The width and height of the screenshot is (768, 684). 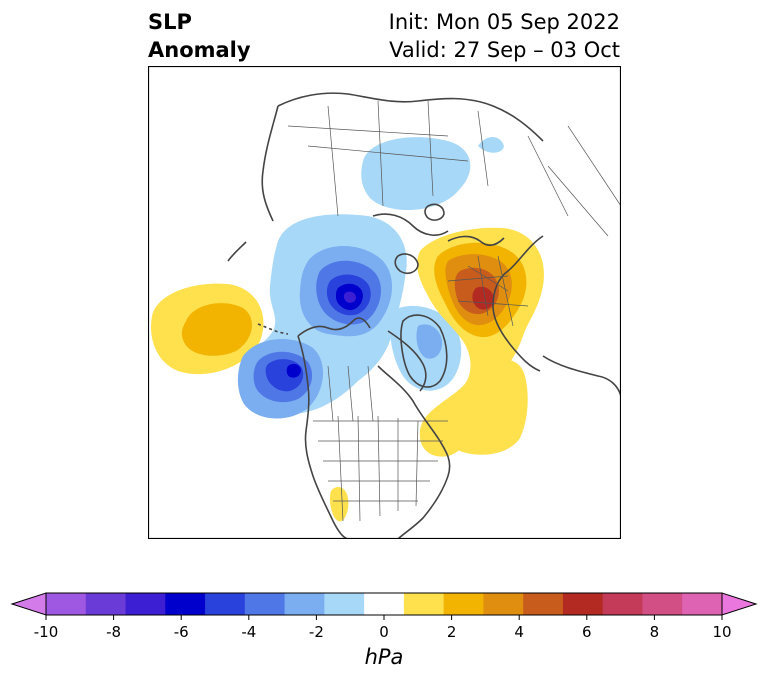 I want to click on colorbar: -10 -8 -6 -4 -2 0 2 4 6 8 10, so click(x=384, y=616).